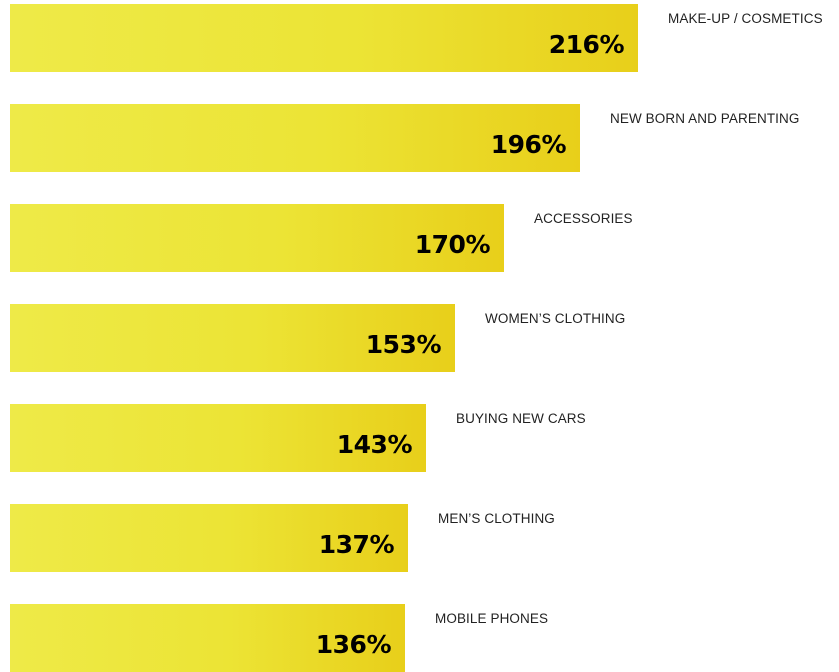  I want to click on bar-value-label: 143%, so click(374, 444).